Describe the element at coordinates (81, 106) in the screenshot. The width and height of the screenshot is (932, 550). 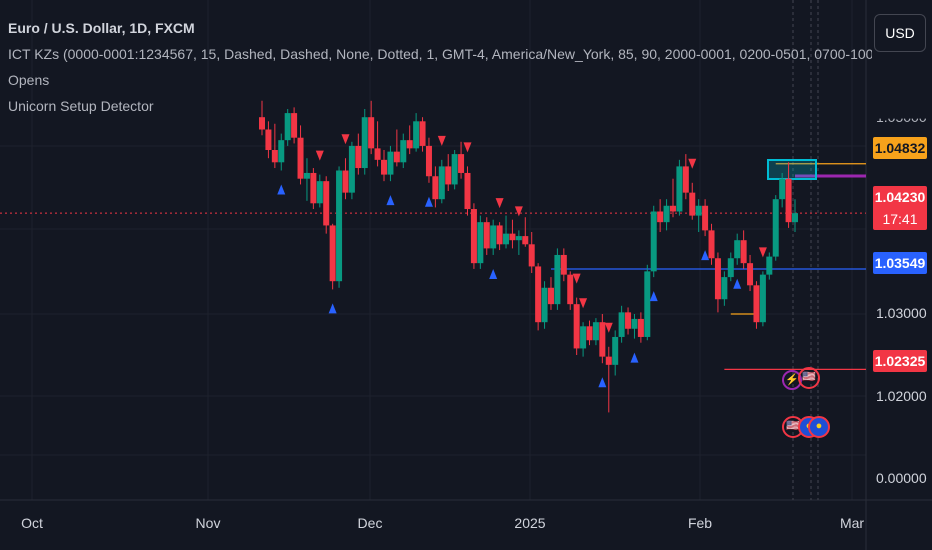
I see `indicator-unicorn: Unicorn Setup Detector` at that location.